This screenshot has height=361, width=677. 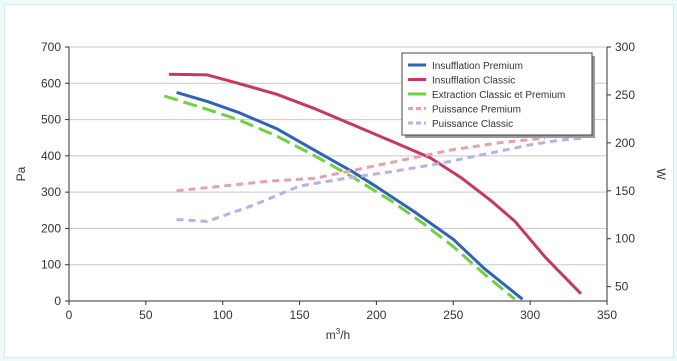 I want to click on x-tick-label: 350, so click(x=607, y=315).